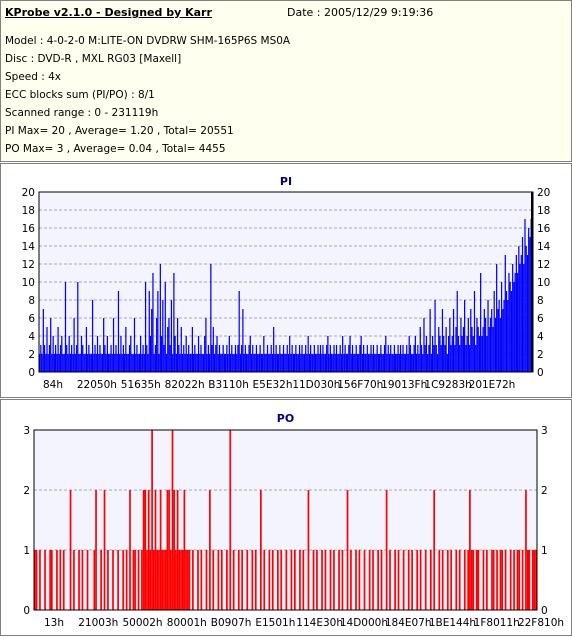 The width and height of the screenshot is (572, 639). I want to click on pi-xtick-label: 19013Fh, so click(404, 385).